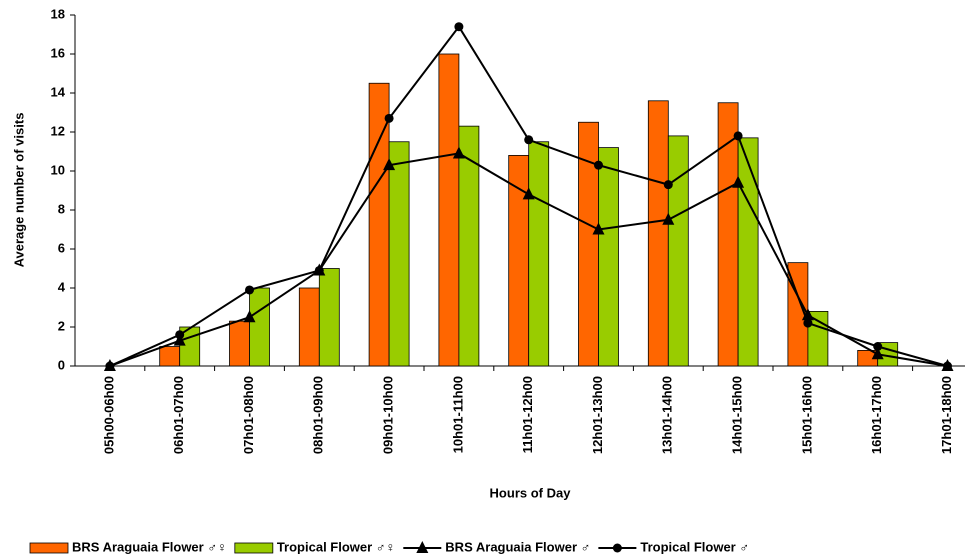 The height and width of the screenshot is (559, 975). Describe the element at coordinates (527, 414) in the screenshot. I see `x-tick-label: 11h01-12h00` at that location.